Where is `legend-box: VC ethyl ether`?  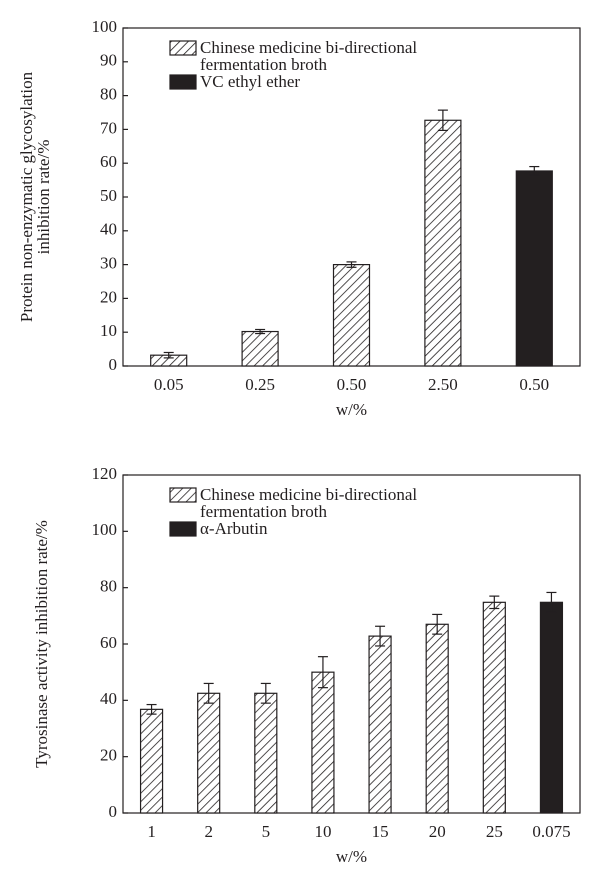 legend-box: VC ethyl ether is located at coordinates (250, 82).